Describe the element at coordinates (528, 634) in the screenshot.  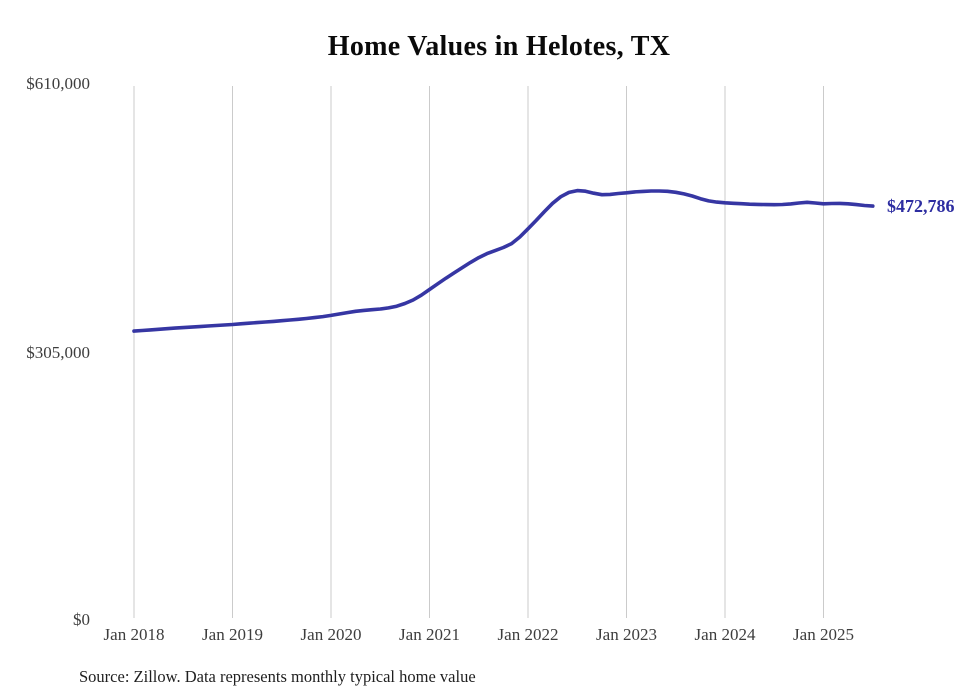
I see `x-axis-tick: Jan 2022` at that location.